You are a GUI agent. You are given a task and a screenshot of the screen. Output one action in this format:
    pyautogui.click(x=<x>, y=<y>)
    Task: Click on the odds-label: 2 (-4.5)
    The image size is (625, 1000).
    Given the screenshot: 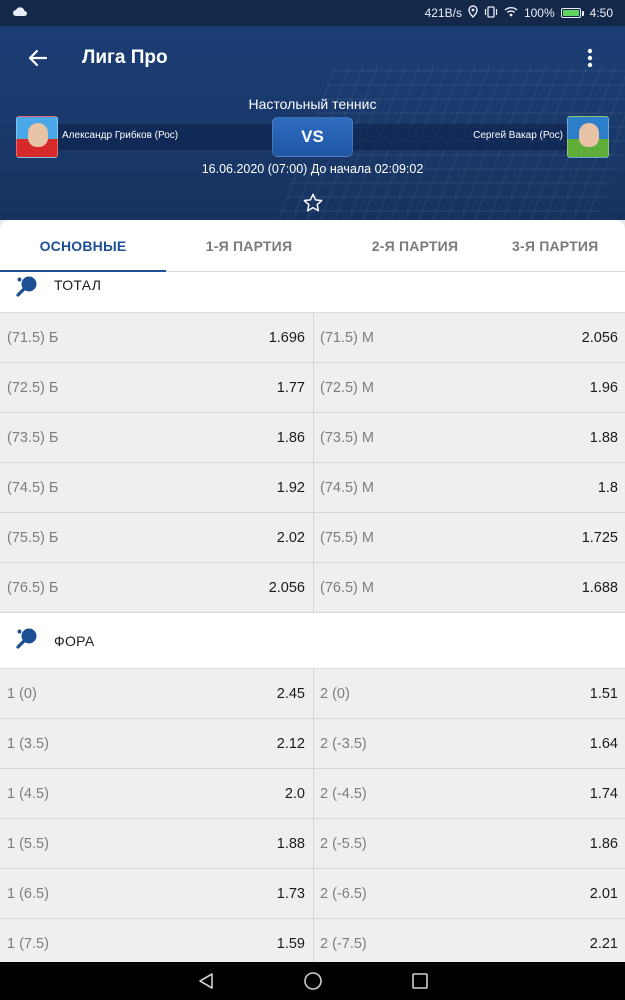 What is the action you would take?
    pyautogui.click(x=343, y=793)
    